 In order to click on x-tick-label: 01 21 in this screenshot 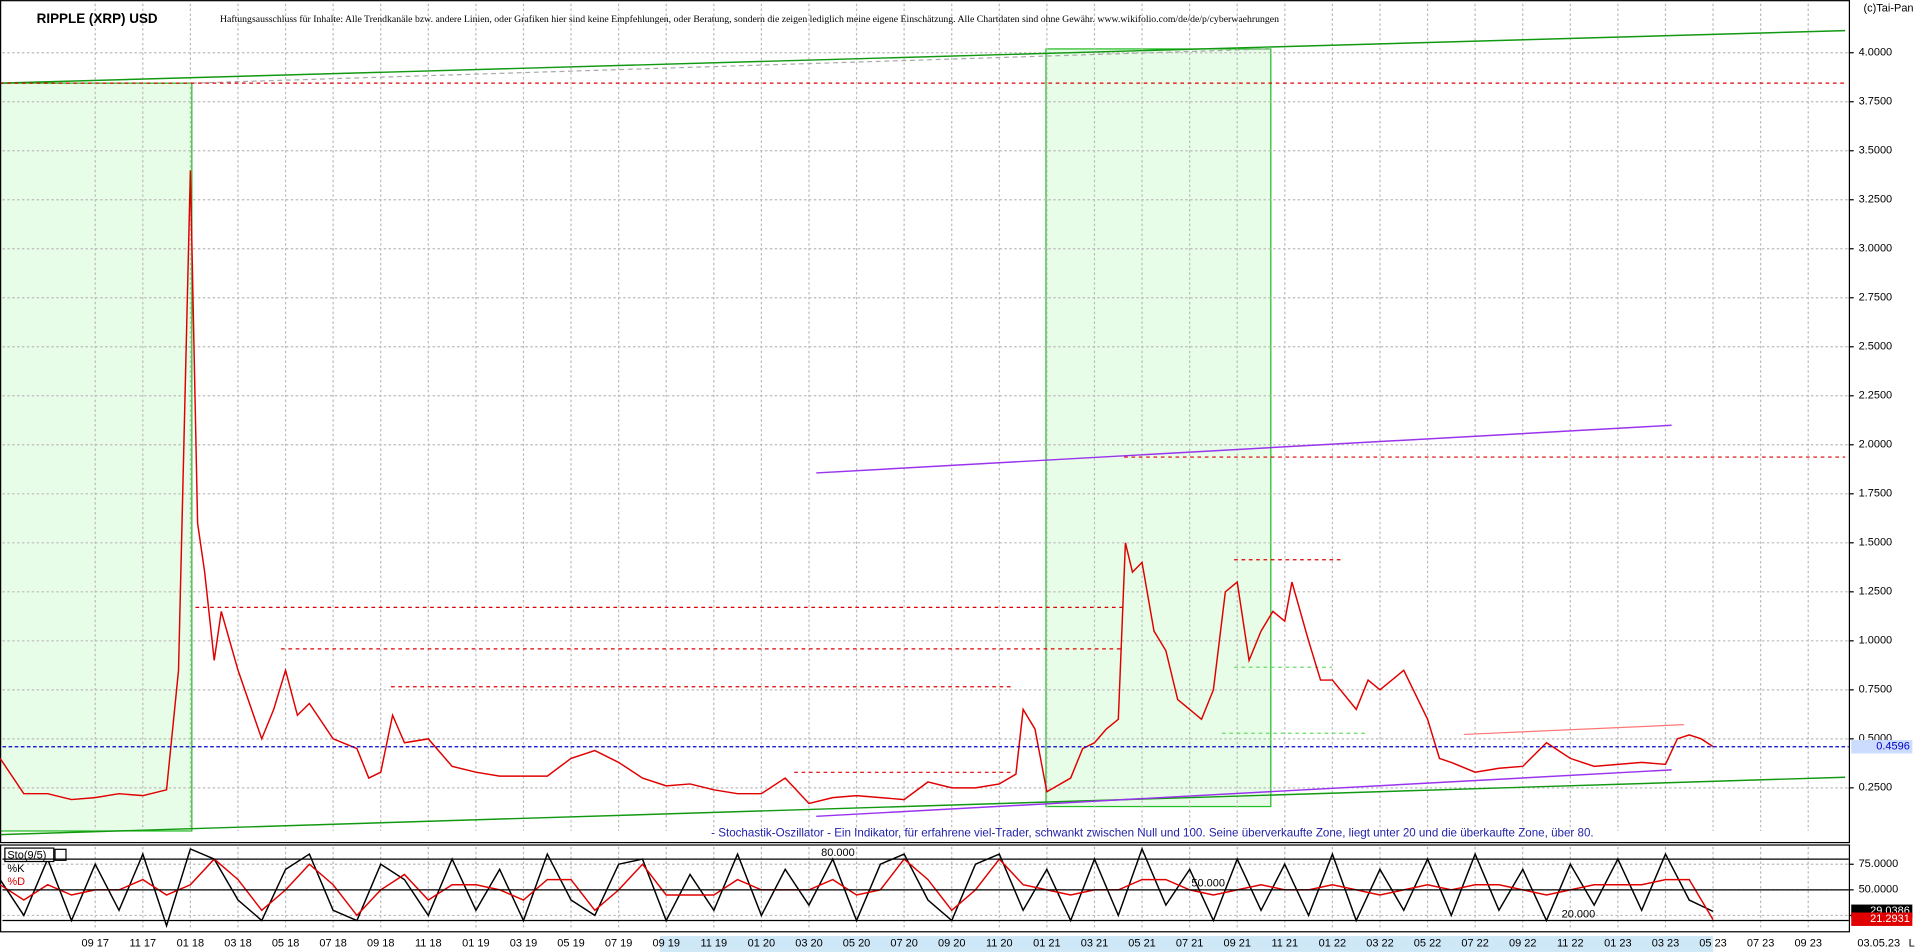, I will do `click(1047, 943)`.